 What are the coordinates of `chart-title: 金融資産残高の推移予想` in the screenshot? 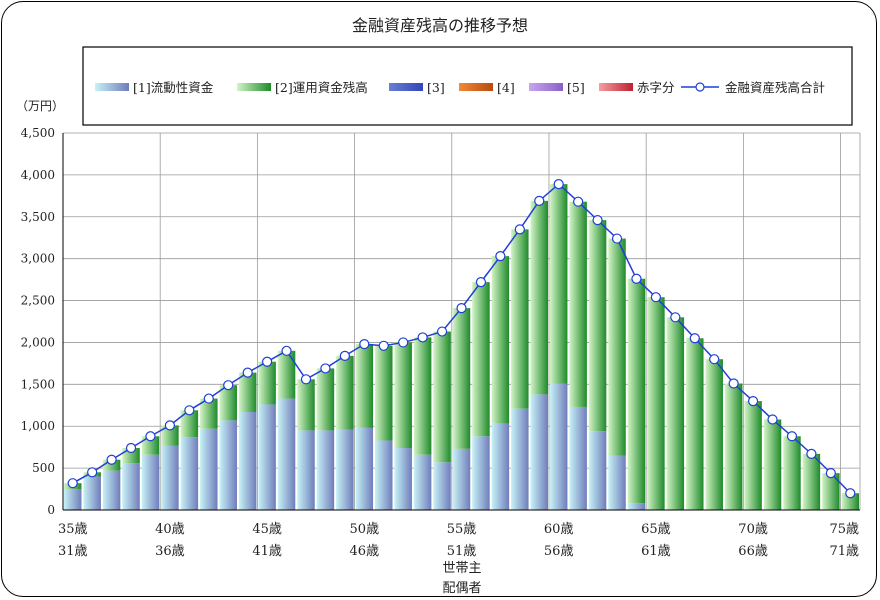 It's located at (440, 25).